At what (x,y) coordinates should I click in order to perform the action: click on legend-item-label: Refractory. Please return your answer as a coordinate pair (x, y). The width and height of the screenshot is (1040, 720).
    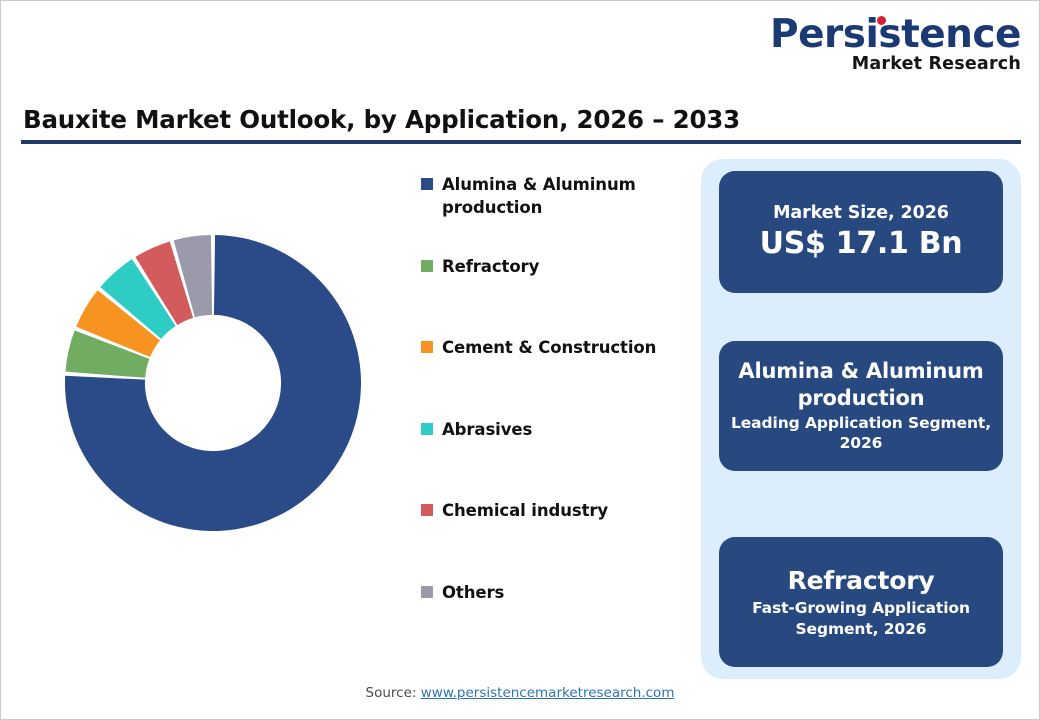
    Looking at the image, I should click on (491, 266).